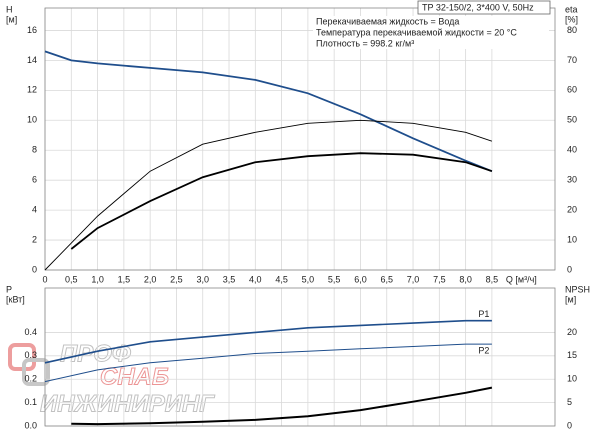 The image size is (600, 434). Describe the element at coordinates (32, 90) in the screenshot. I see `y-tick-label: 12` at that location.